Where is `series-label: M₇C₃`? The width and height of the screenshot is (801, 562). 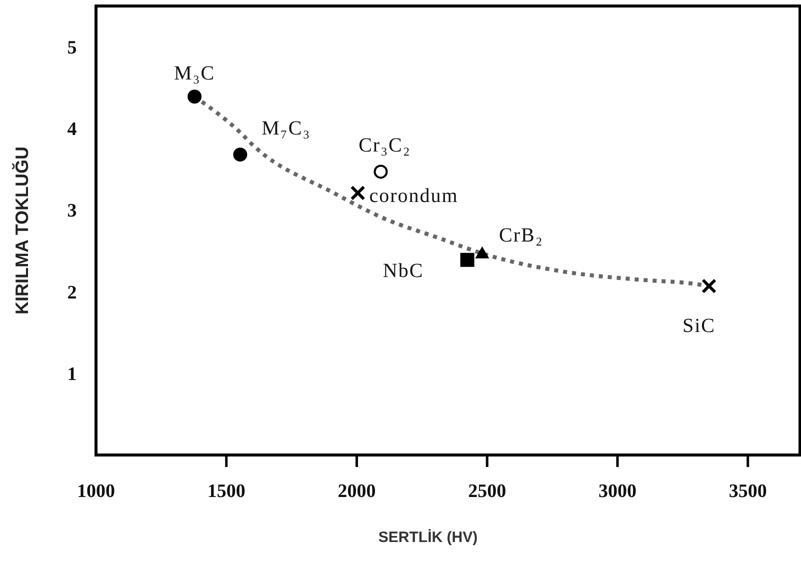
series-label: M₇C₃ is located at coordinates (286, 129).